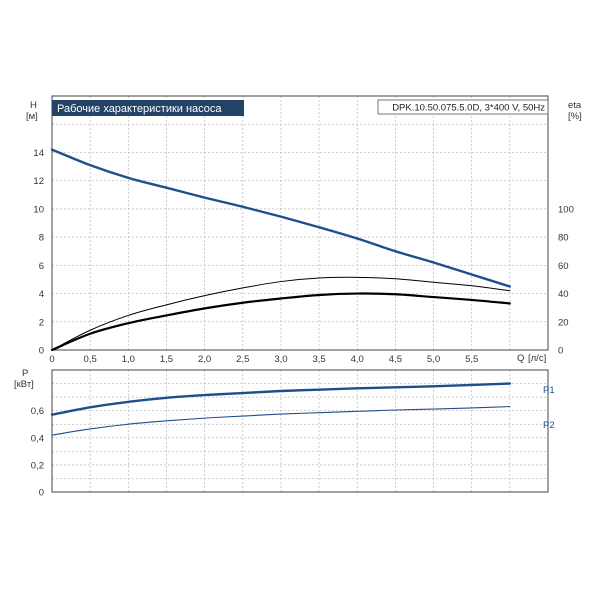 Image resolution: width=600 pixels, height=600 pixels. Describe the element at coordinates (357, 359) in the screenshot. I see `x-tick-label: 4,0` at that location.